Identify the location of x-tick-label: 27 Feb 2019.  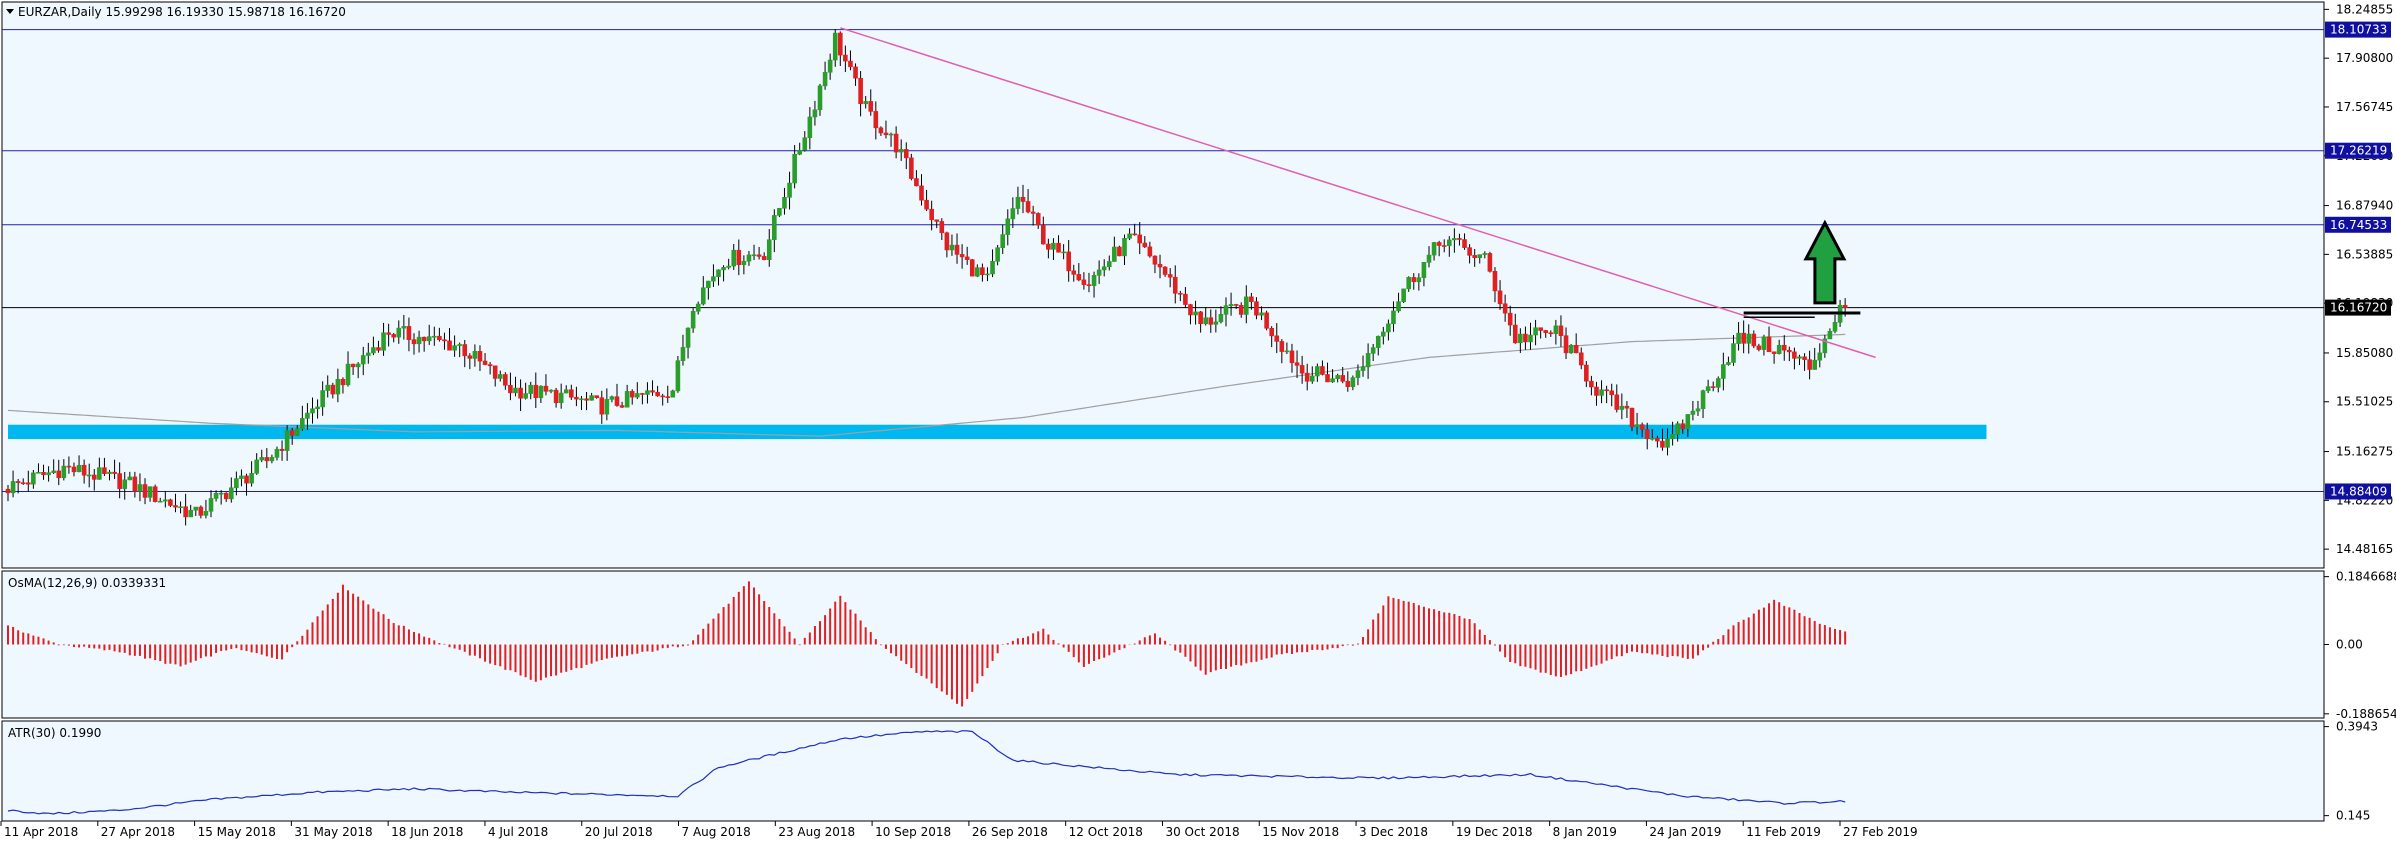
(1880, 832).